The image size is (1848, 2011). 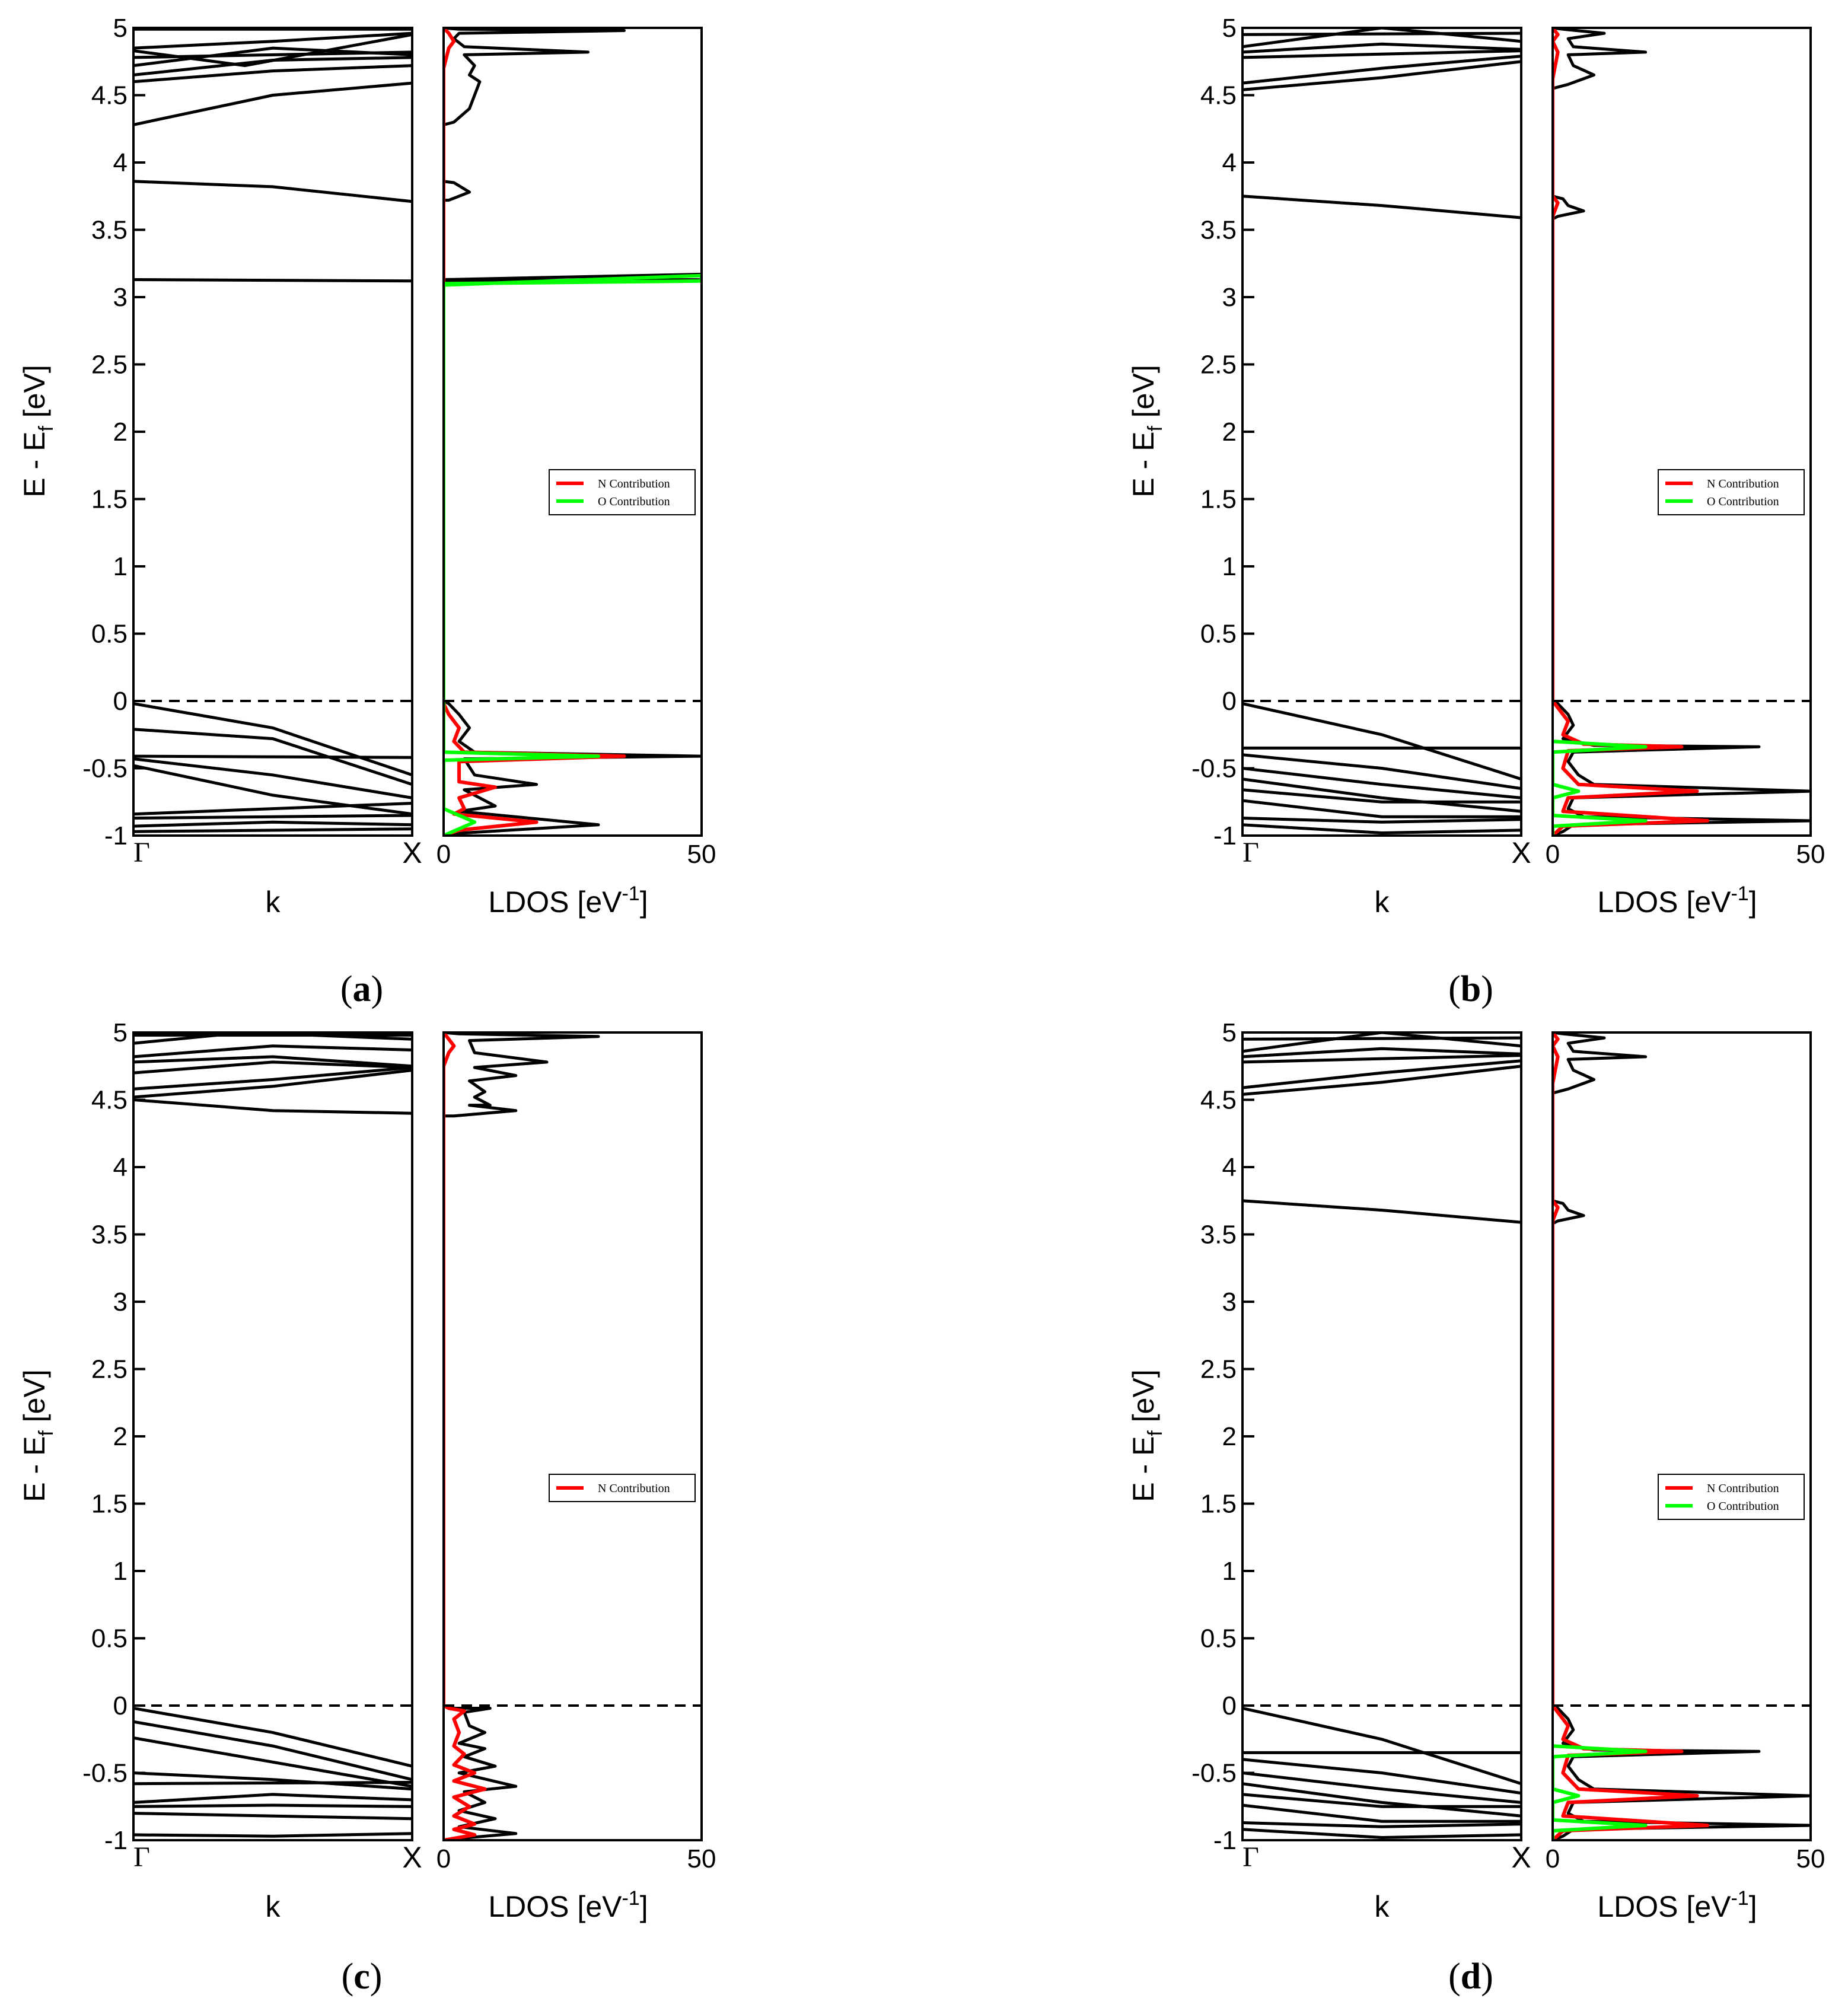 I want to click on ldos-x-axis-label-superscript: -1, so click(x=630, y=893).